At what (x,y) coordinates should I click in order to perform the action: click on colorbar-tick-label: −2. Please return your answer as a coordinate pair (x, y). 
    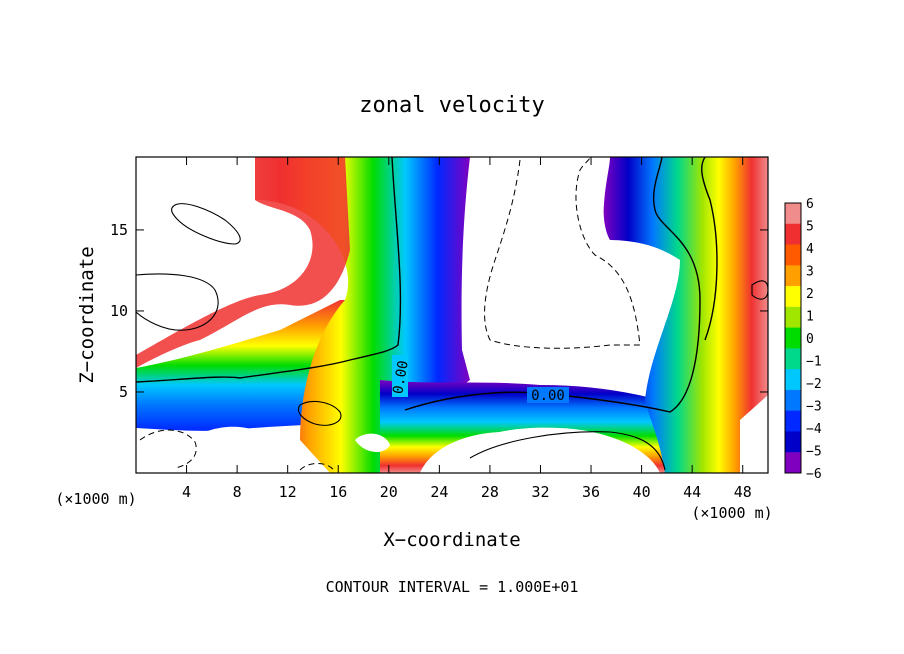
    Looking at the image, I should click on (814, 384).